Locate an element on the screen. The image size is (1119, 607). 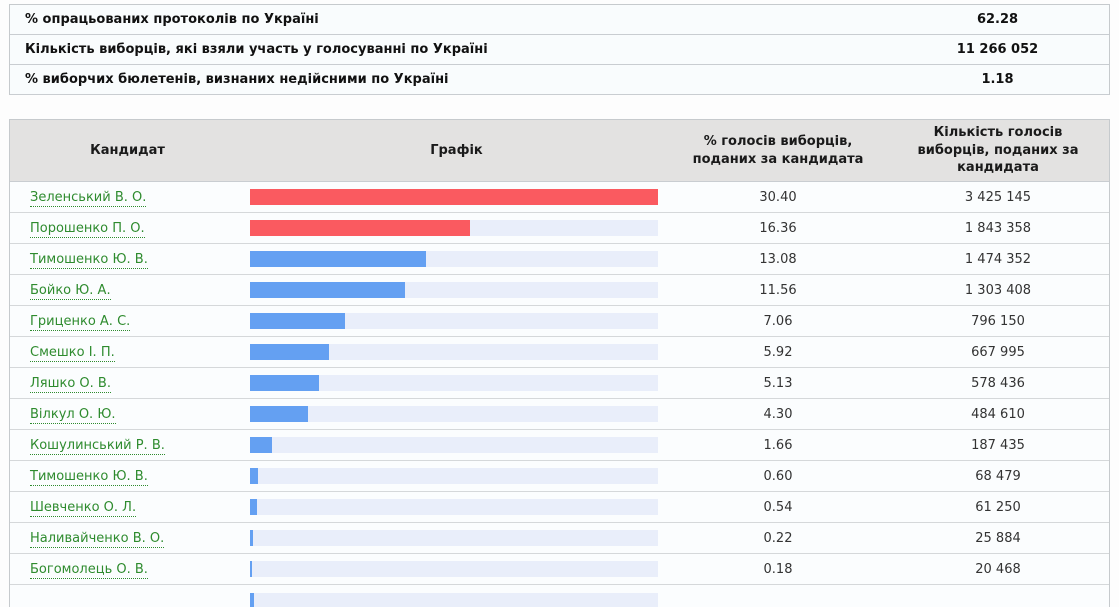
table-row: Зеленський В. О. 30.40 3 425 145 is located at coordinates (559, 197).